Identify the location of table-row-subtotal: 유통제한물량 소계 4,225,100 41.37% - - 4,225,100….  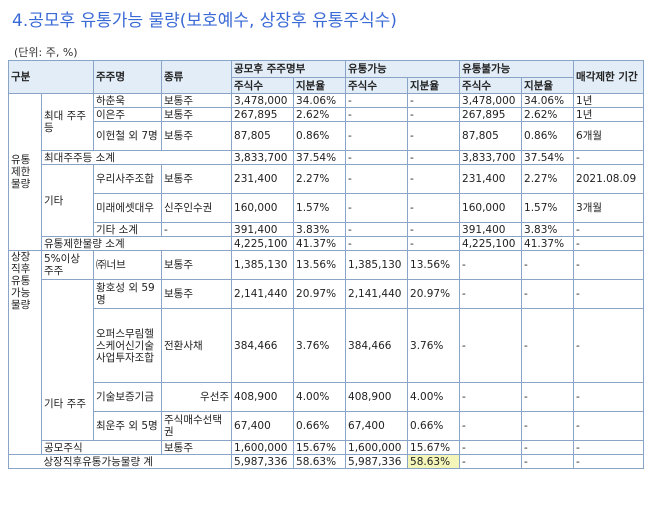
(327, 243).